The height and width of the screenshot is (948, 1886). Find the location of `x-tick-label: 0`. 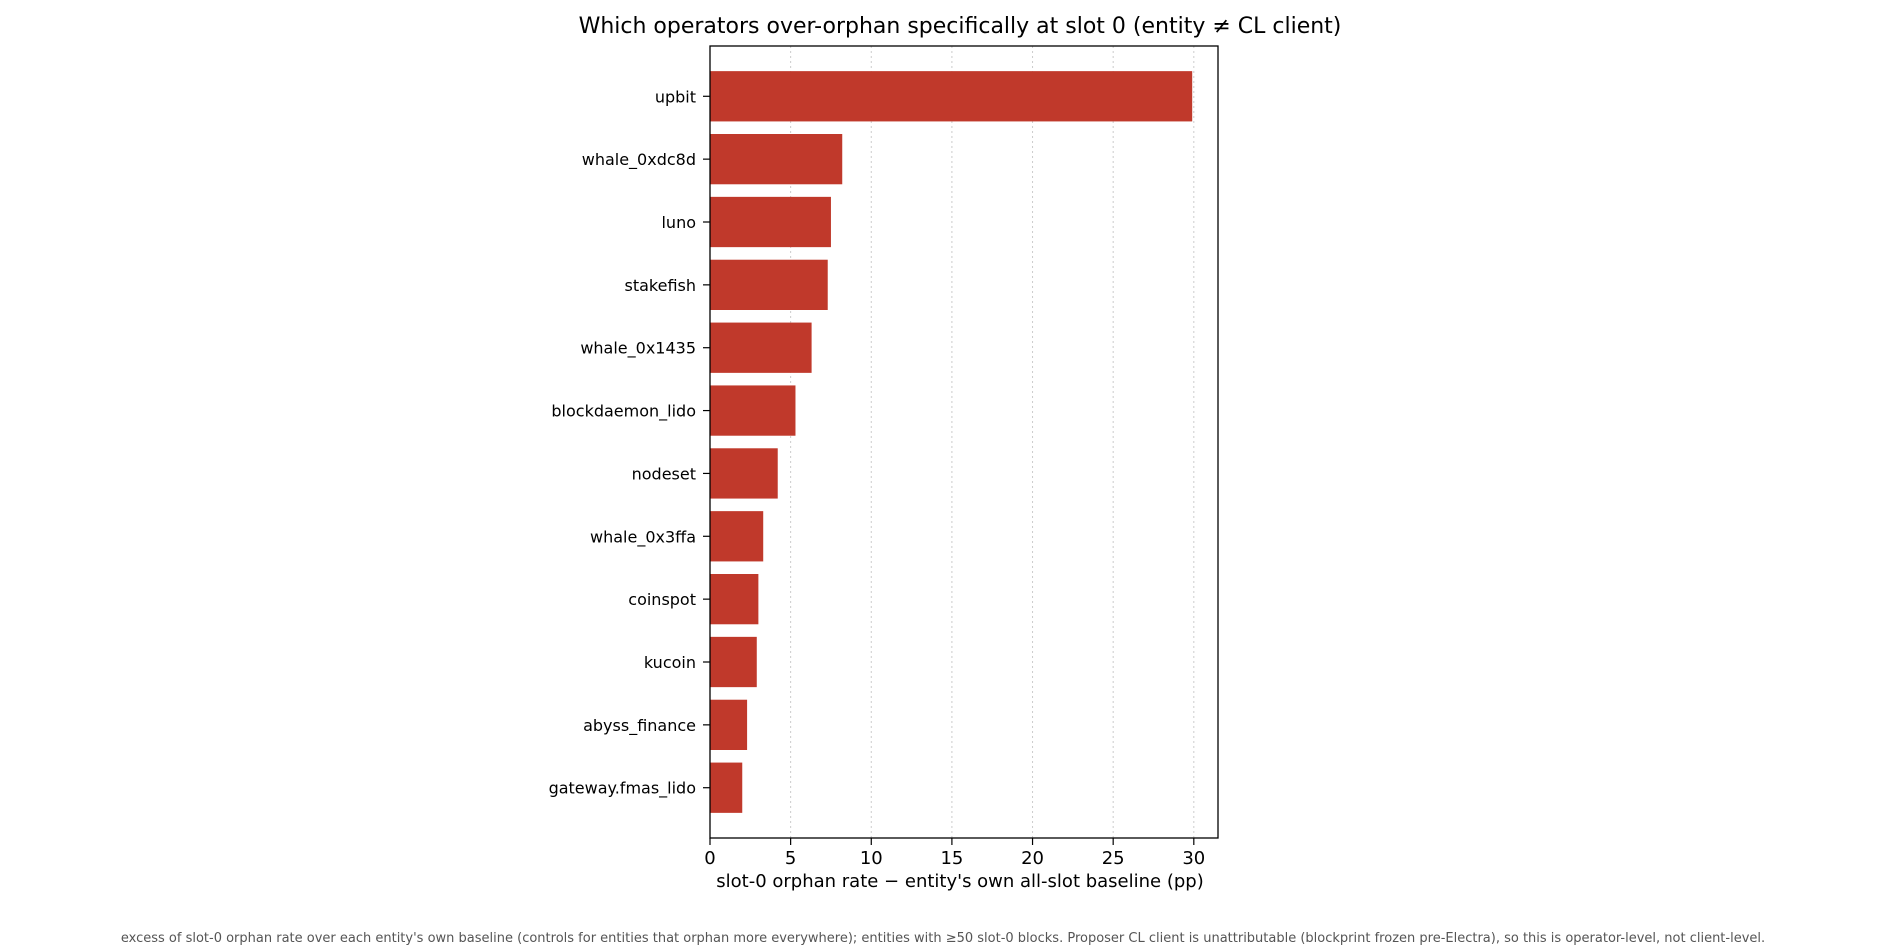

x-tick-label: 0 is located at coordinates (709, 858).